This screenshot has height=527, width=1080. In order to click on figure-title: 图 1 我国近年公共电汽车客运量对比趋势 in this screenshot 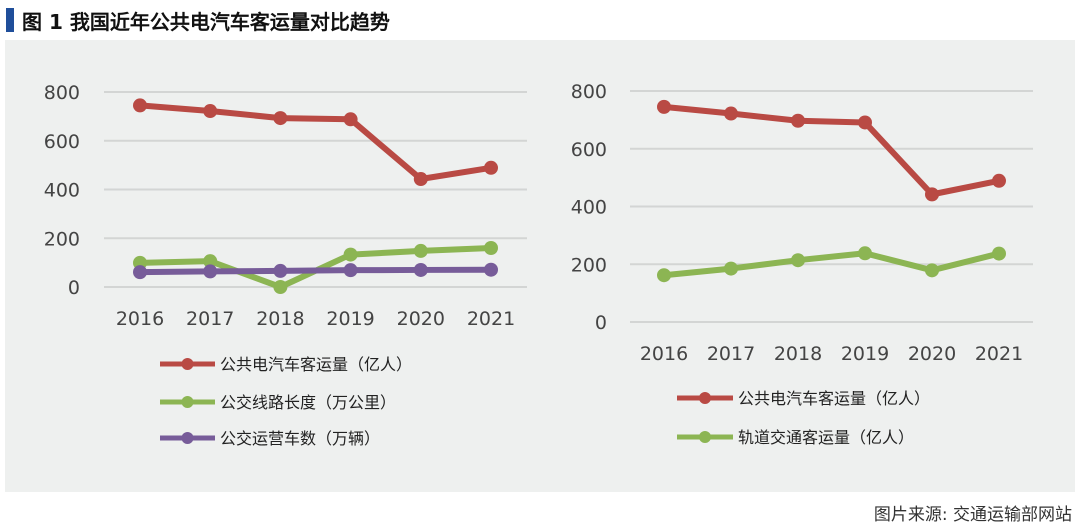, I will do `click(198, 20)`.